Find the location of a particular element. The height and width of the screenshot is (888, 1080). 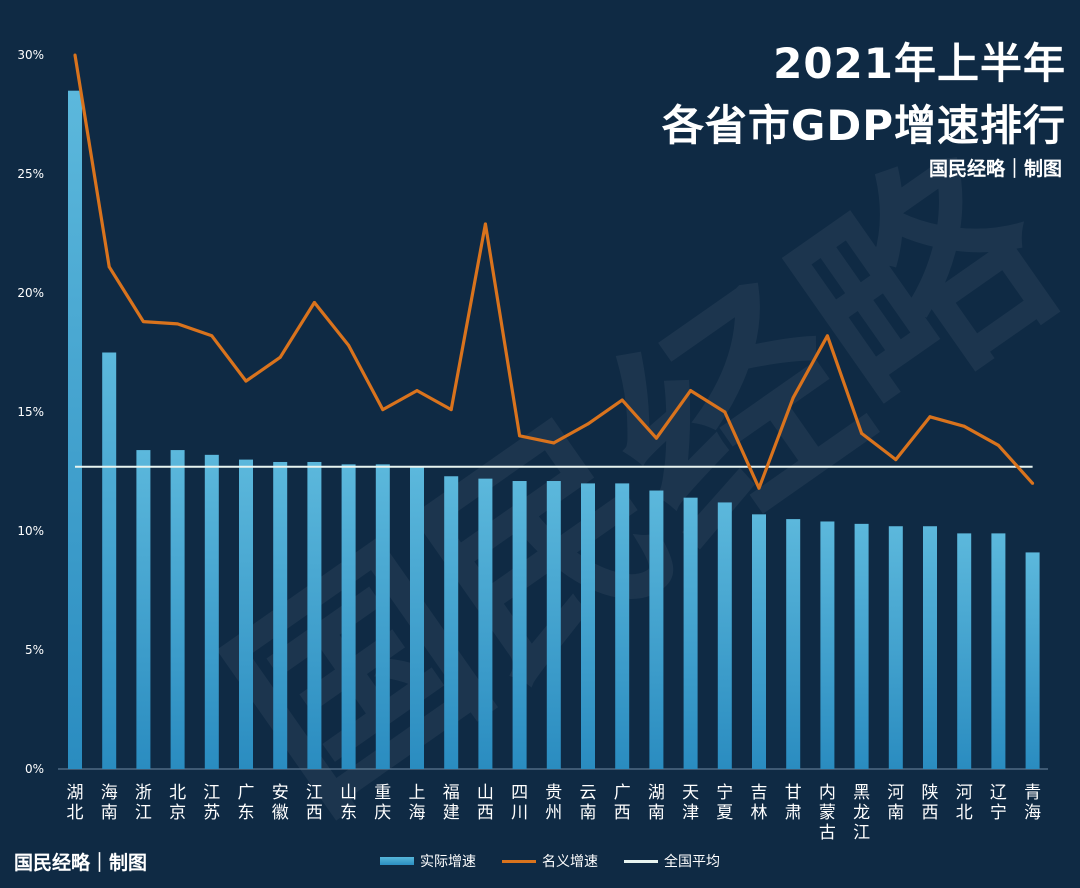

x-tick-label: 贵州 is located at coordinates (553, 803).